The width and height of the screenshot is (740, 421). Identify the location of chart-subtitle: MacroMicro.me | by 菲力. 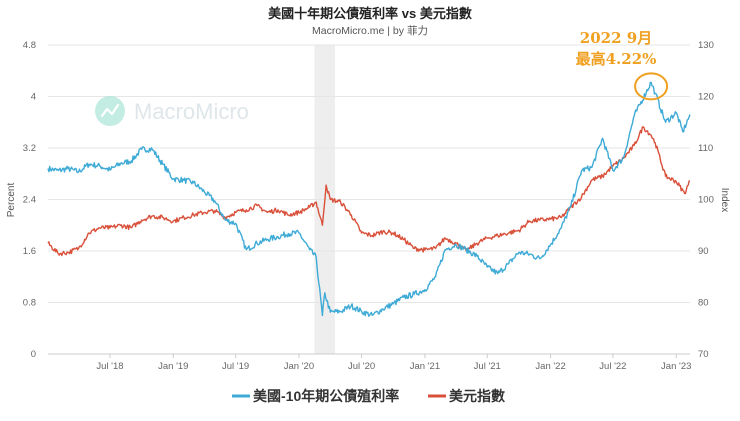
(370, 30).